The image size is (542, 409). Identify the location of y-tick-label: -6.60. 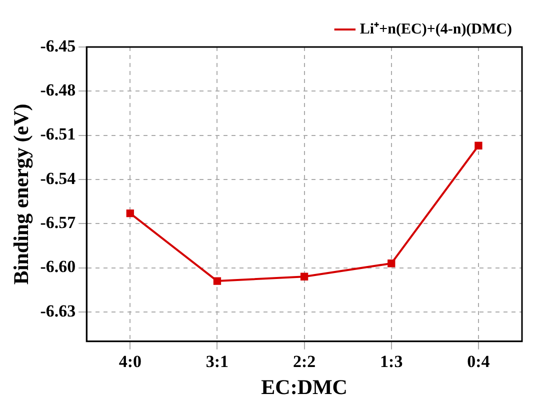
(58, 266).